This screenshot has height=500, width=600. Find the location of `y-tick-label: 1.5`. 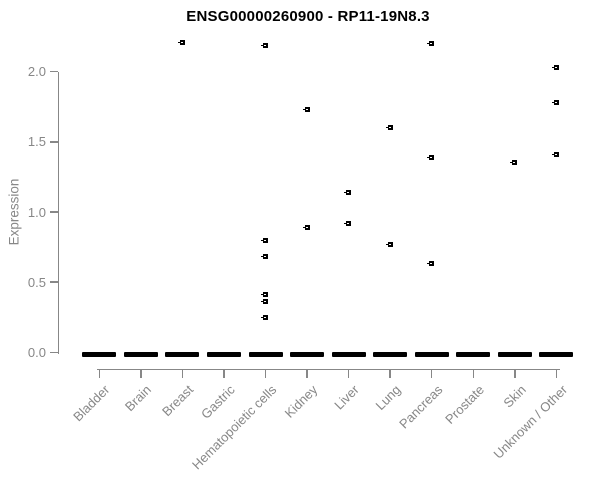

y-tick-label: 1.5 is located at coordinates (36, 142).